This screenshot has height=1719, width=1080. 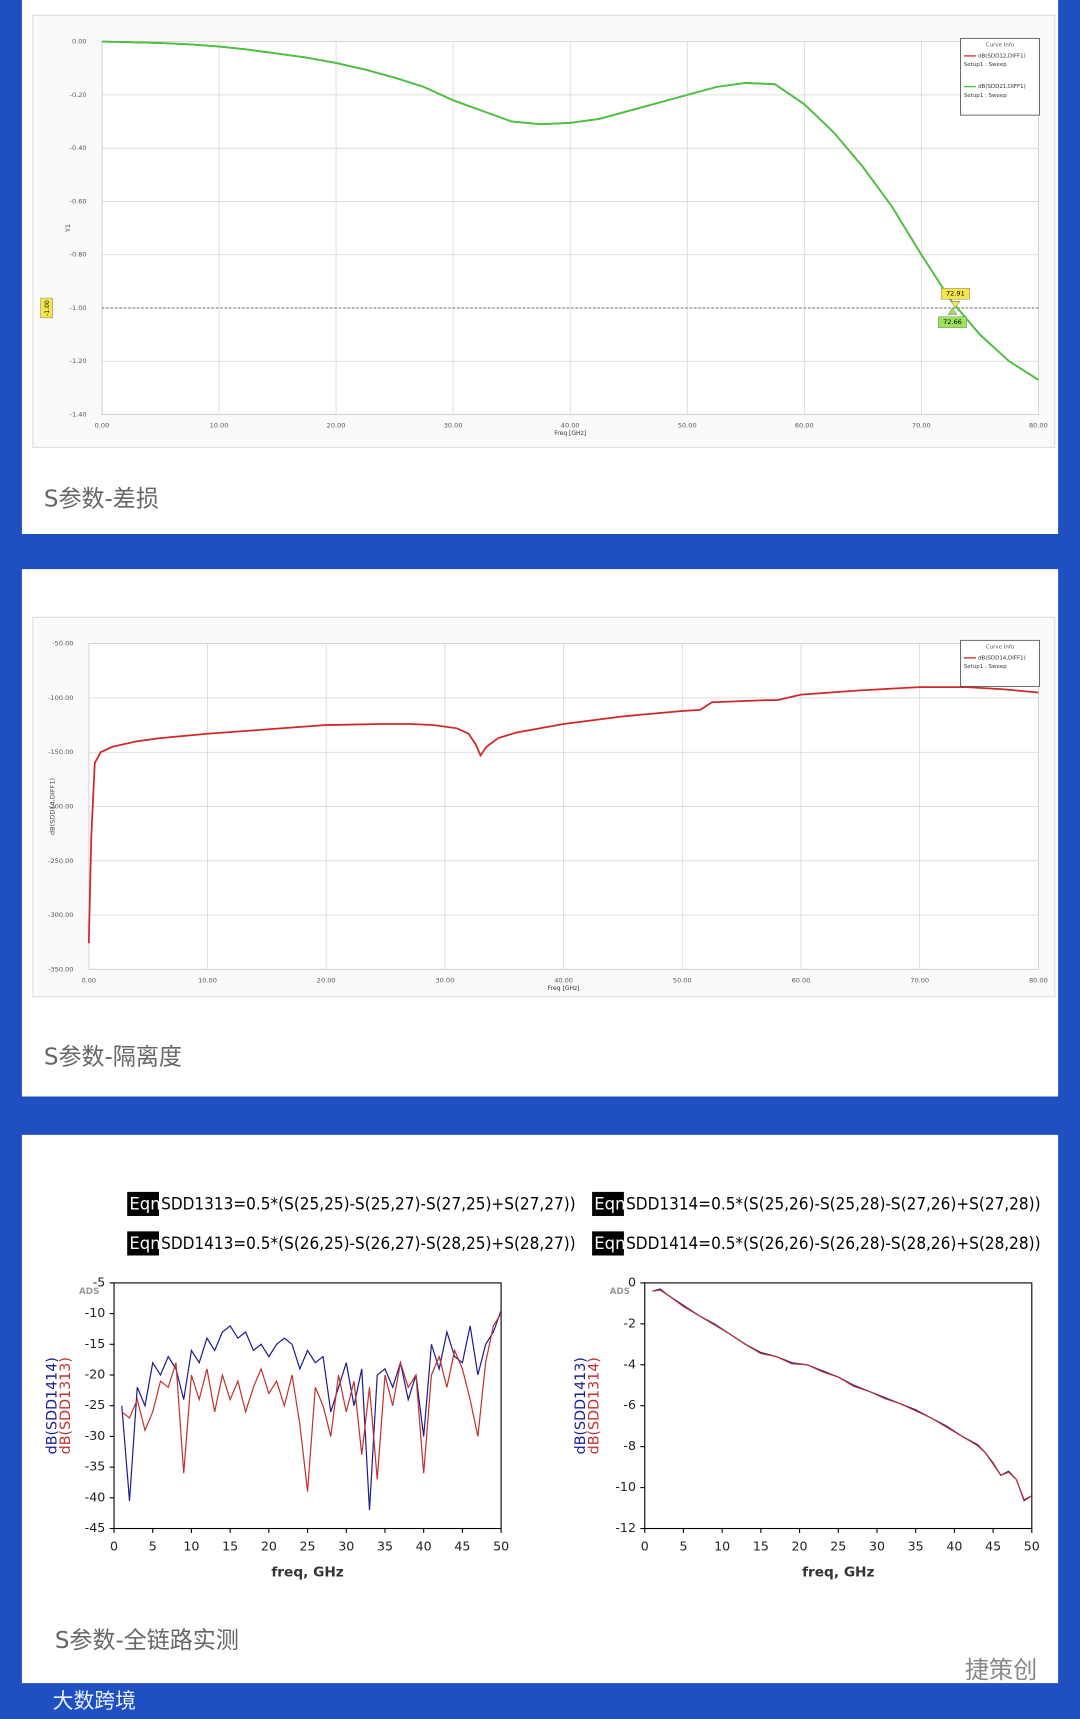 What do you see at coordinates (95, 1343) in the screenshot?
I see `y-tick-label: -15` at bounding box center [95, 1343].